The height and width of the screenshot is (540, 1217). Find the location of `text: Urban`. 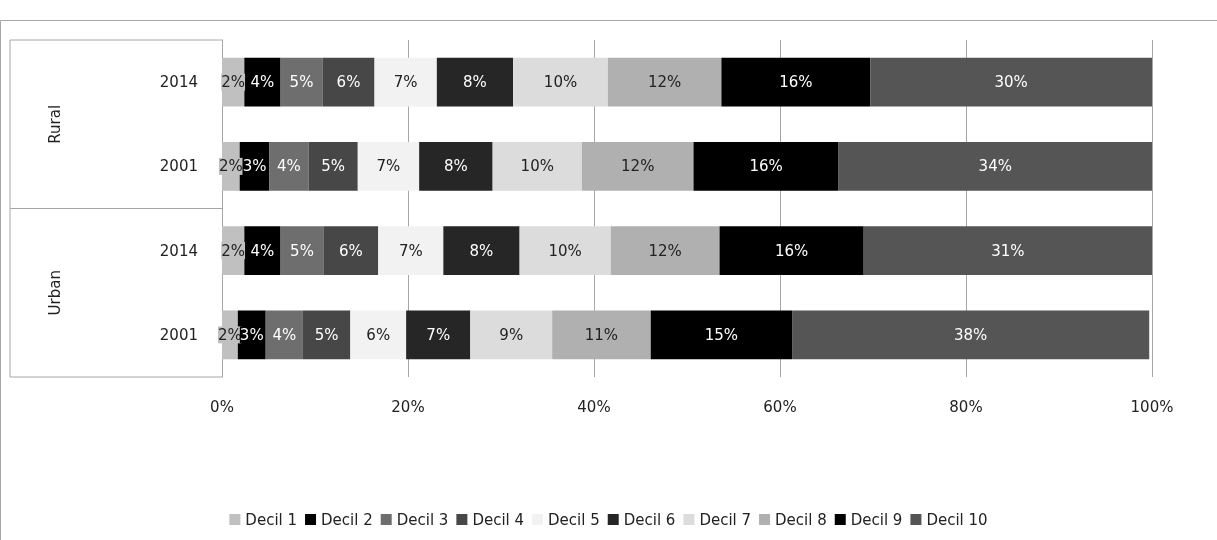

text: Urban is located at coordinates (55, 293).